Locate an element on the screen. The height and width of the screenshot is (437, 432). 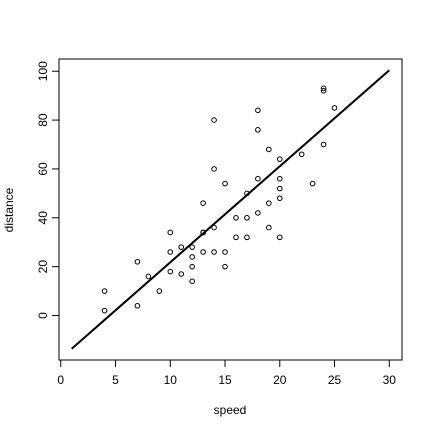
x-tick-label: 5 is located at coordinates (115, 380).